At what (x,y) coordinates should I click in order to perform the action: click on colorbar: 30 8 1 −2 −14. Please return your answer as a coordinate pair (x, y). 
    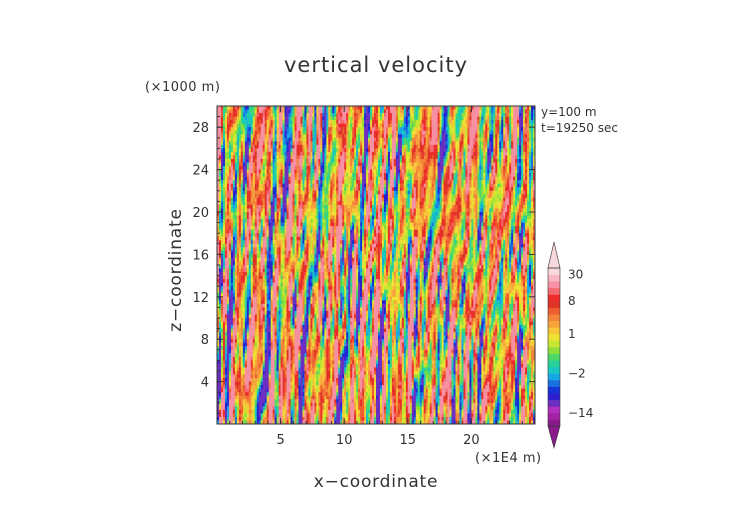
    Looking at the image, I should click on (570, 345).